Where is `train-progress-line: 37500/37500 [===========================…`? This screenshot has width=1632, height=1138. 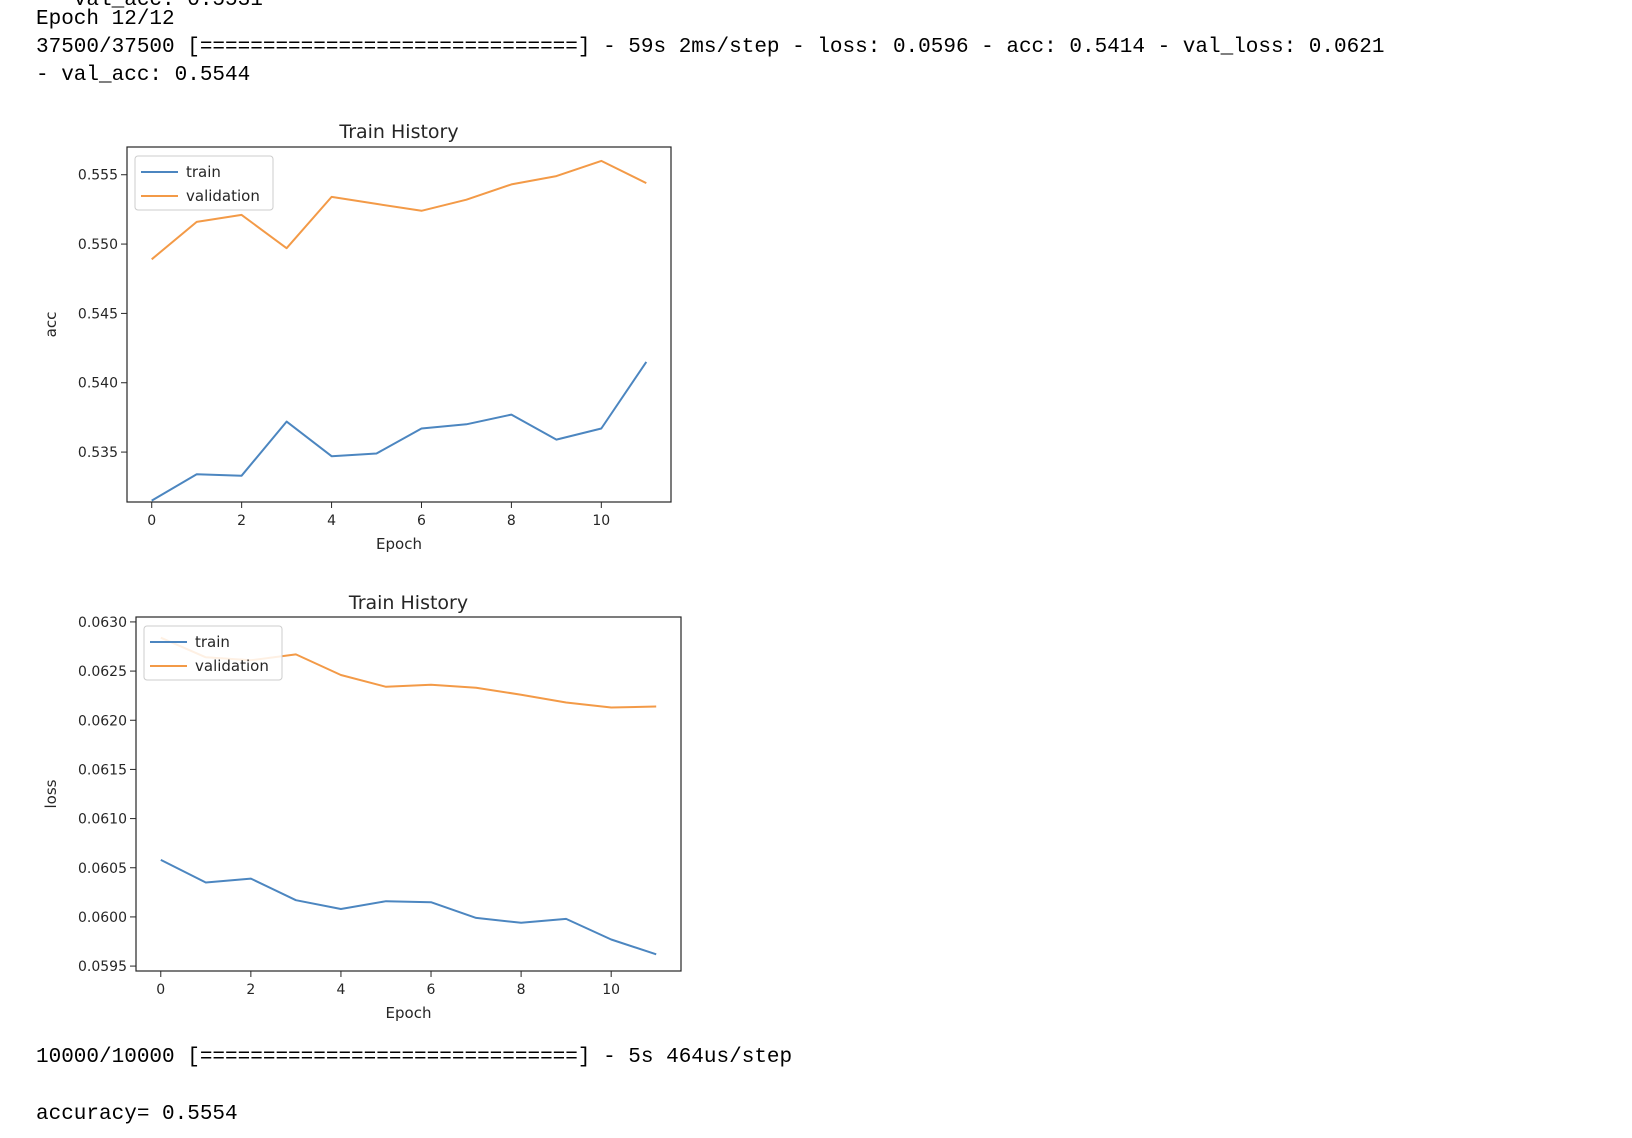
train-progress-line: 37500/37500 [===========================… is located at coordinates (710, 47).